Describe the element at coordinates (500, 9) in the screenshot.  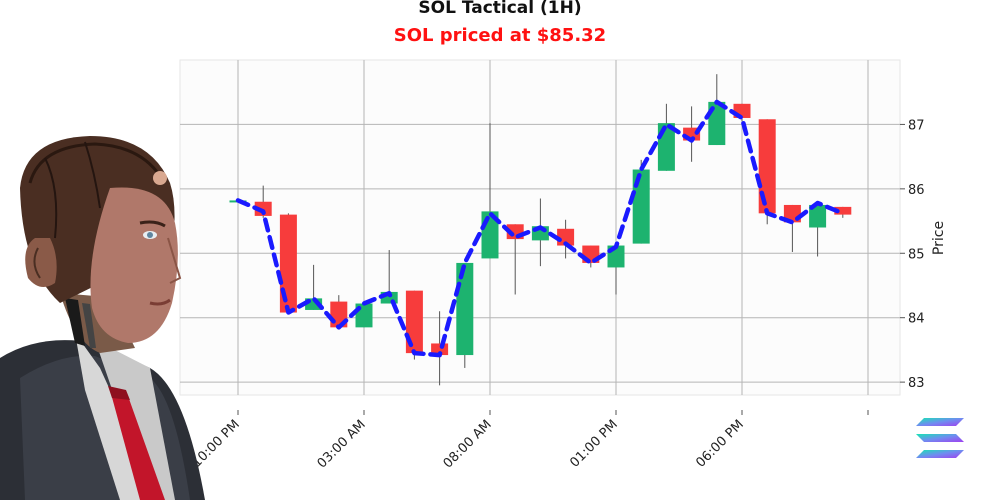
I see `chart-title: SOL Tactical (1H)` at that location.